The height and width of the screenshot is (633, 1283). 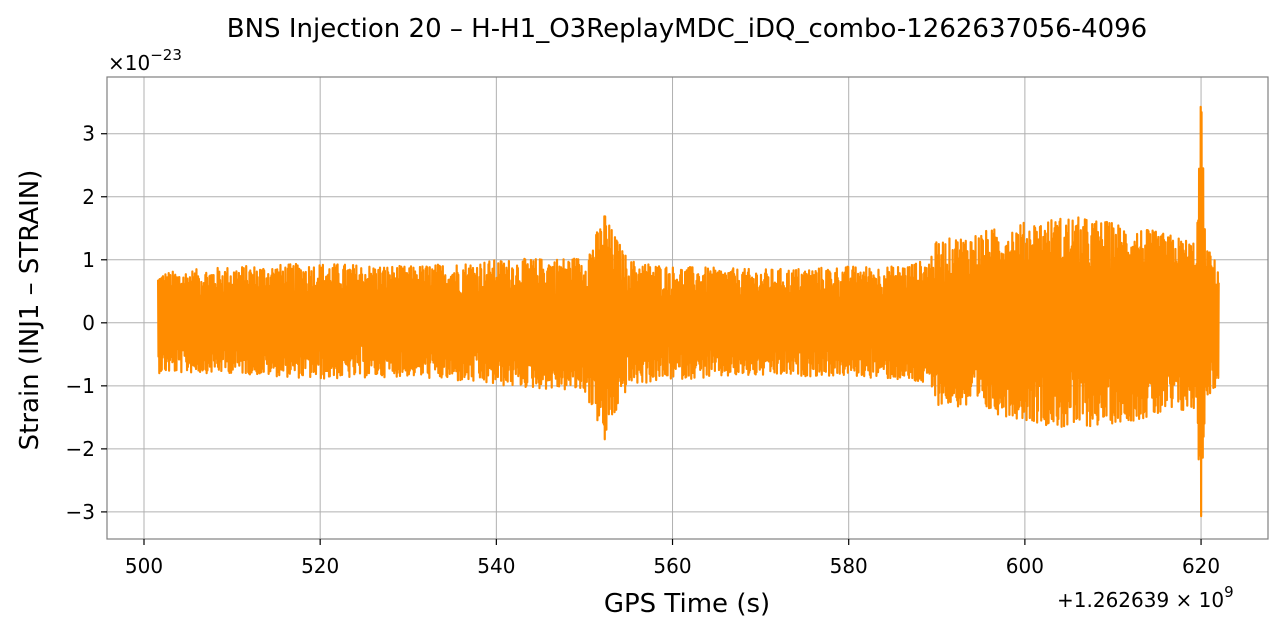 I want to click on y-tick-label: −1, so click(x=80, y=386).